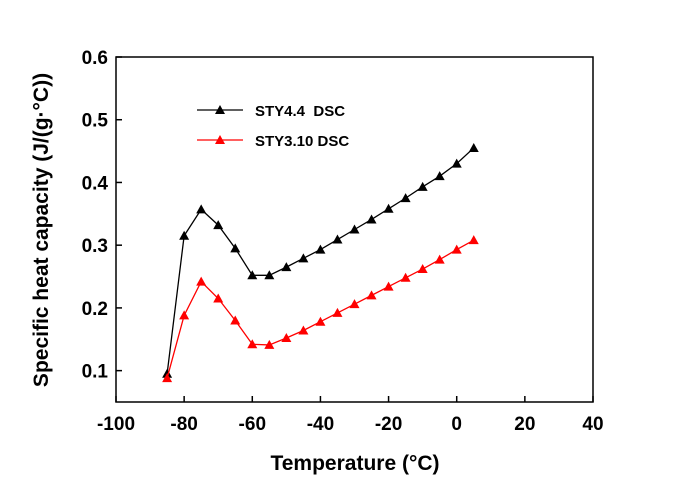  What do you see at coordinates (456, 424) in the screenshot?
I see `x-tick-label: 0` at bounding box center [456, 424].